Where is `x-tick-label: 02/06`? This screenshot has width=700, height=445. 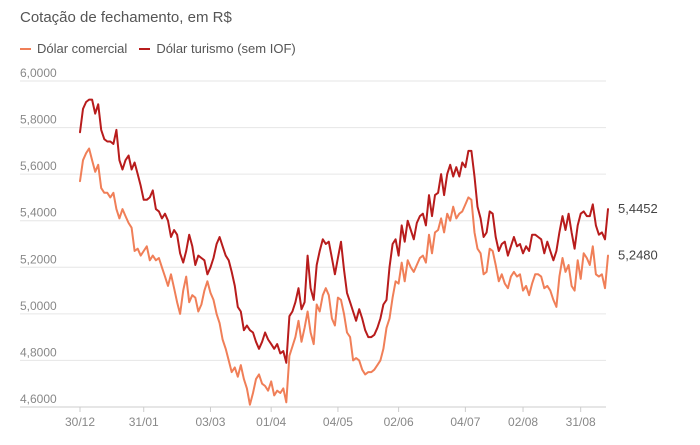
x-tick-label: 02/06 is located at coordinates (399, 422).